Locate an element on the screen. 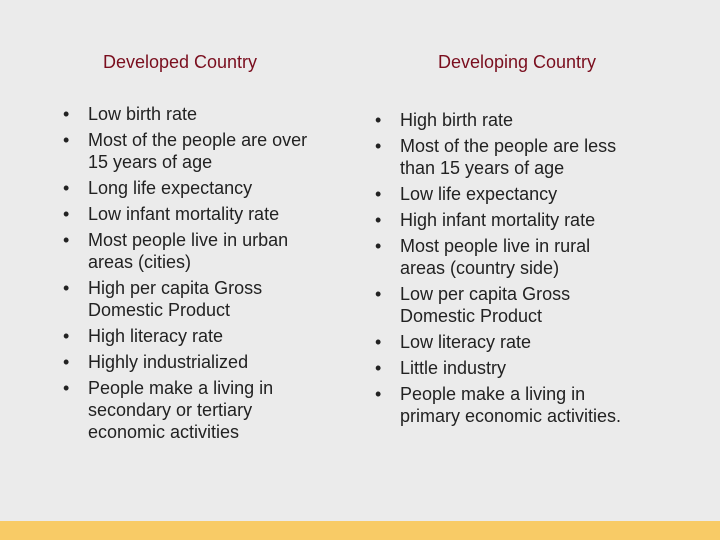 This screenshot has width=720, height=540. bullet-item: High infant mortality rate is located at coordinates (501, 220).